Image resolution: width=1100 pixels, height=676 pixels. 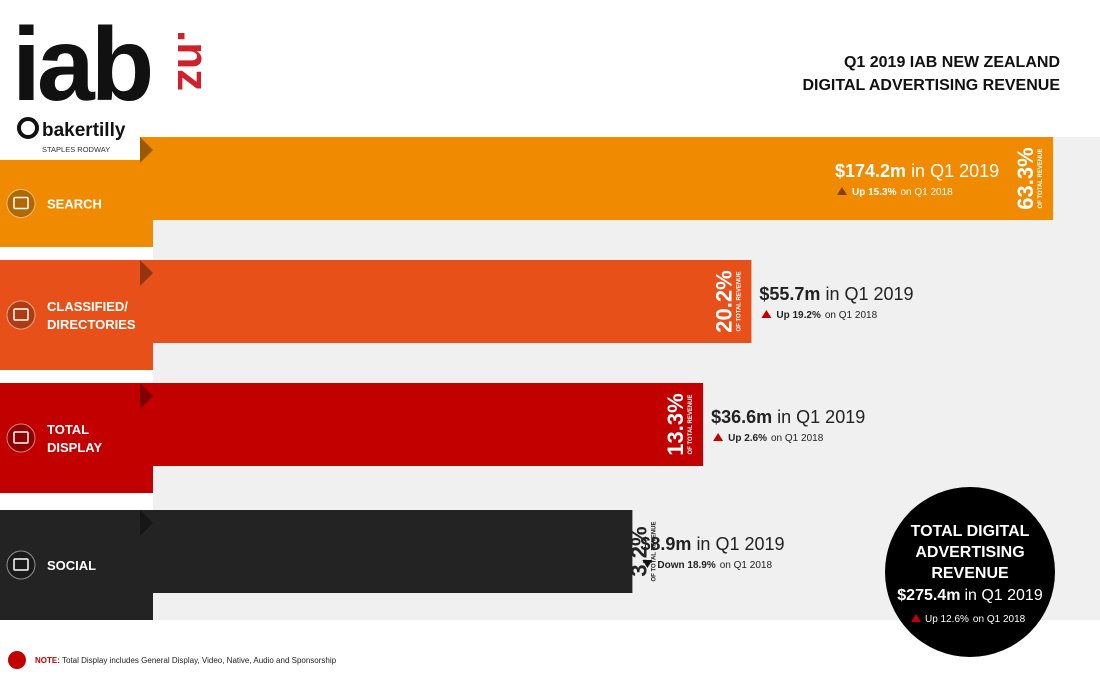 I want to click on share-label-group: 3.2% OF TOTAL REVENUE, so click(x=641, y=551).